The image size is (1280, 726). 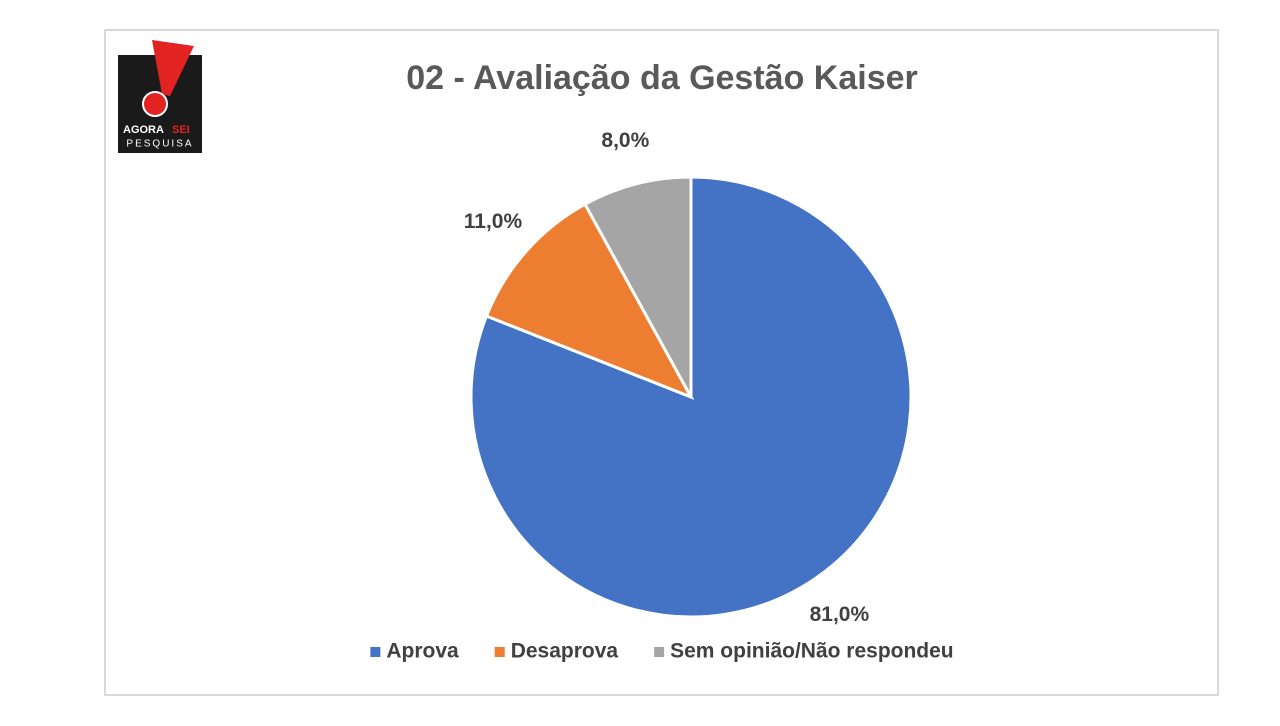 What do you see at coordinates (662, 78) in the screenshot?
I see `chart-title: 02 - Avaliação da Gestão Kaiser` at bounding box center [662, 78].